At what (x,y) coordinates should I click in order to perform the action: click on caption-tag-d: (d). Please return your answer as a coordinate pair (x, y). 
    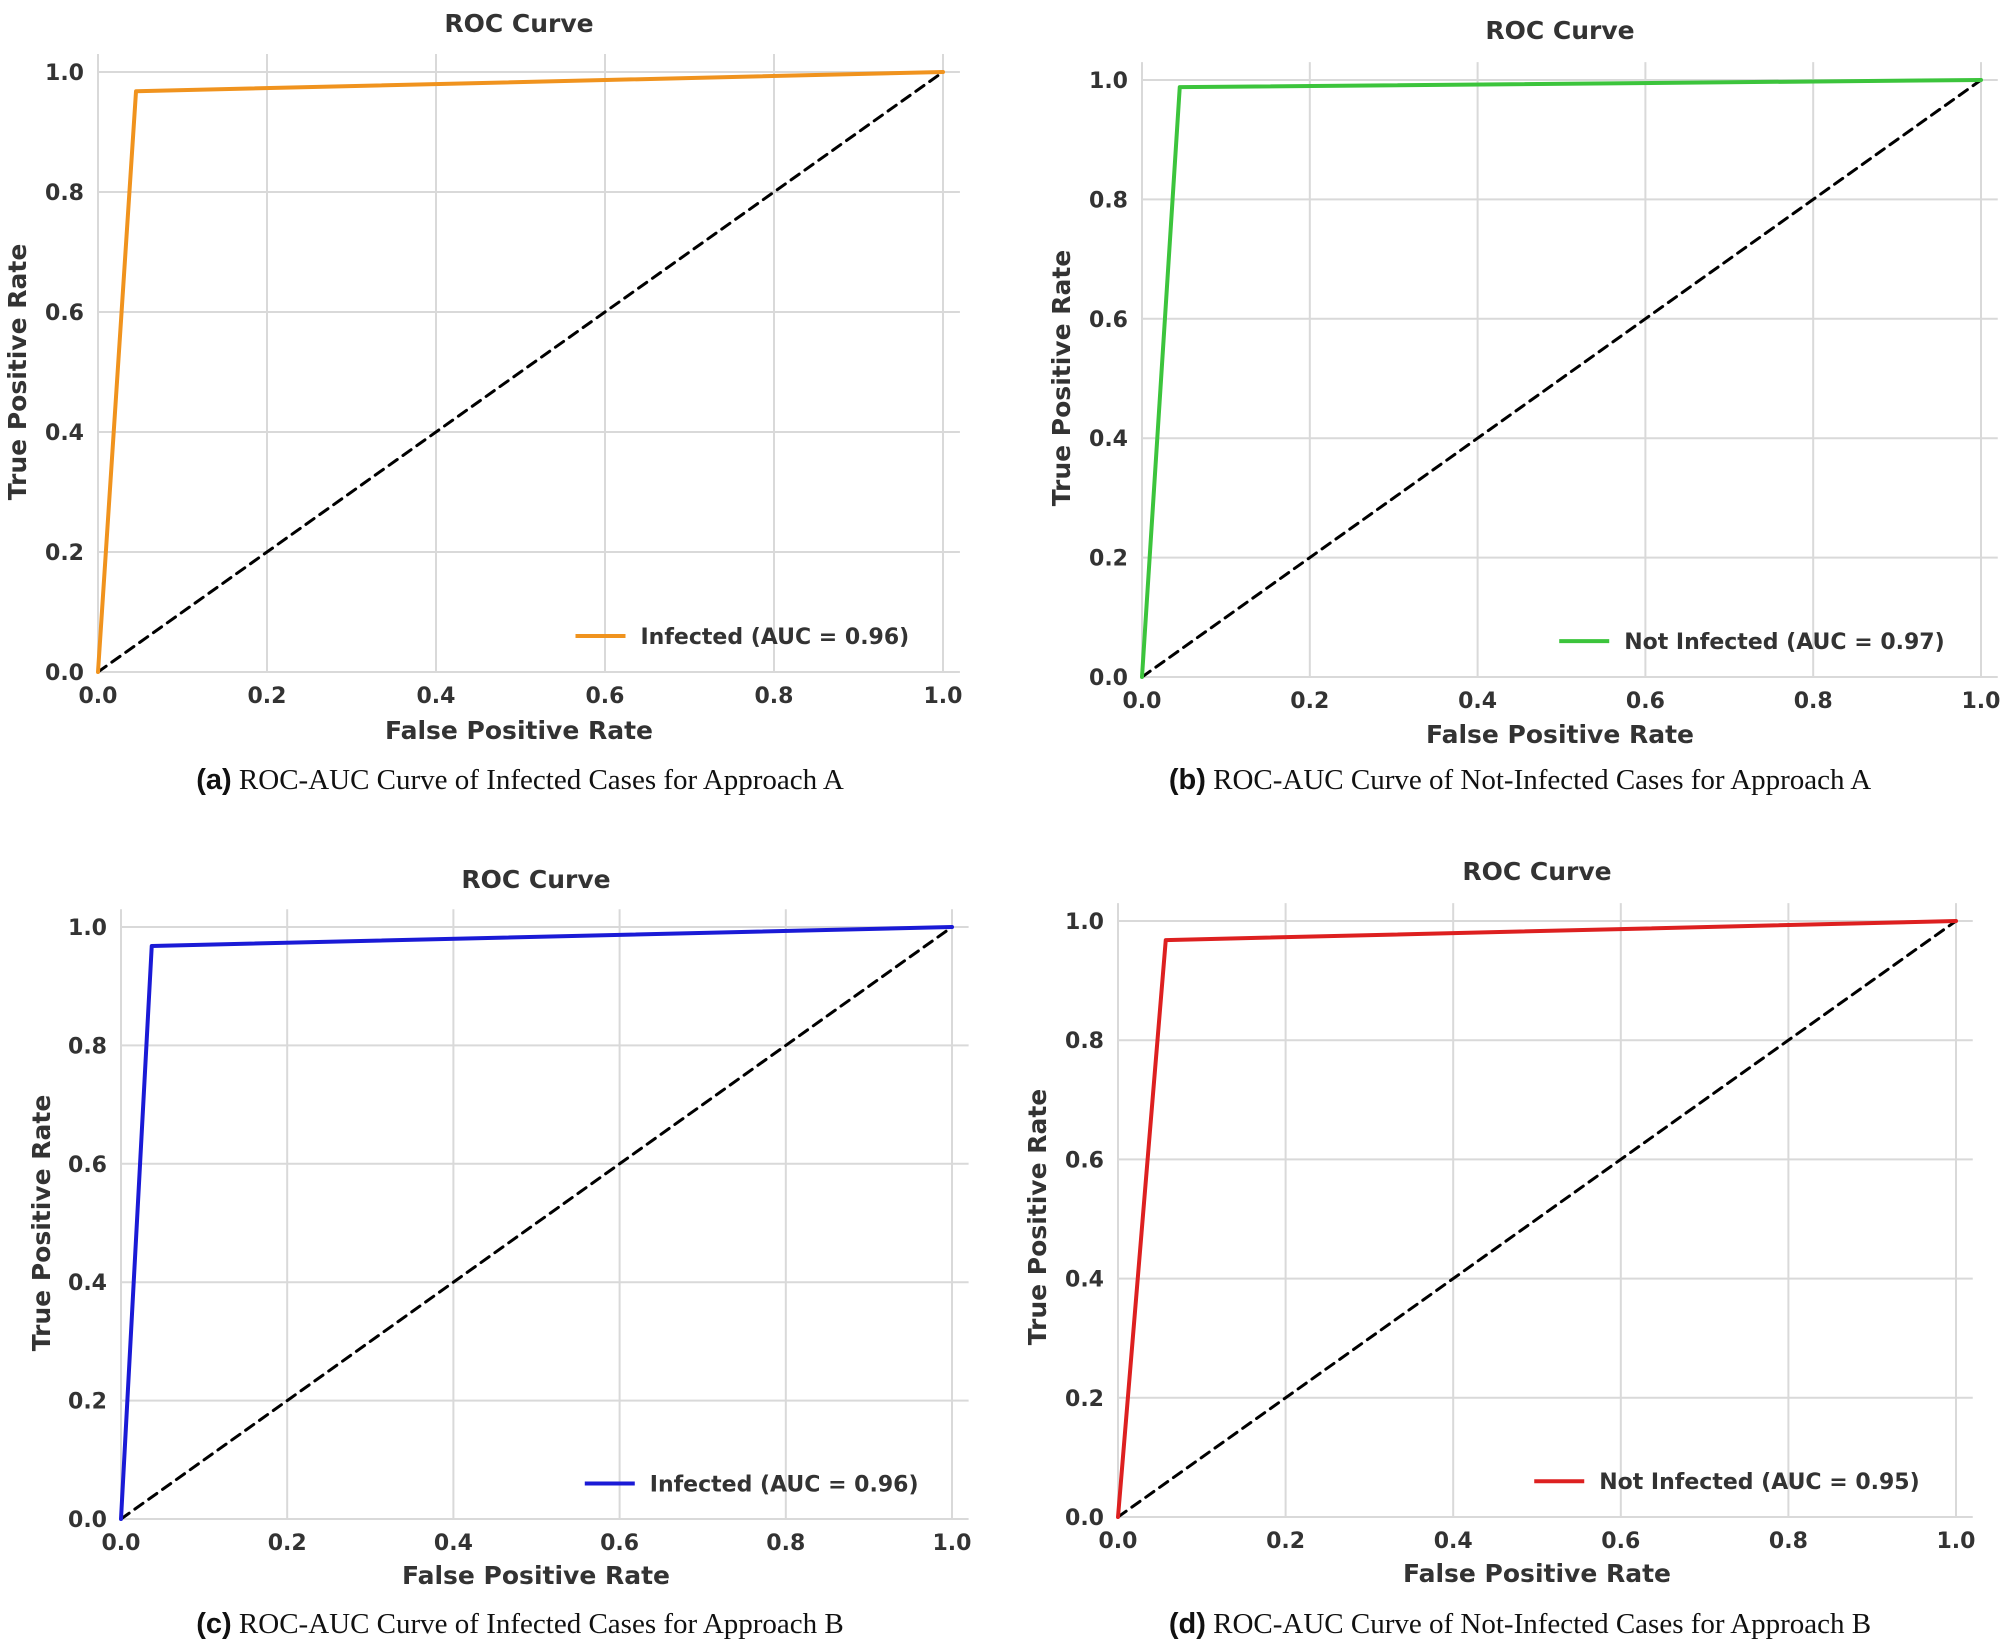
    Looking at the image, I should click on (1187, 1624).